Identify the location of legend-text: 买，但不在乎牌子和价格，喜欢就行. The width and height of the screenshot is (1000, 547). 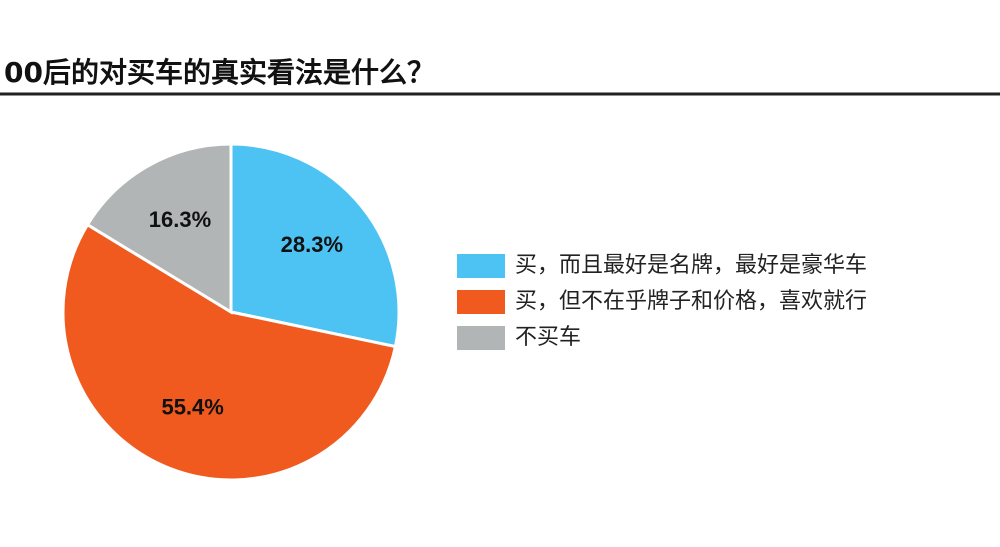
(691, 301).